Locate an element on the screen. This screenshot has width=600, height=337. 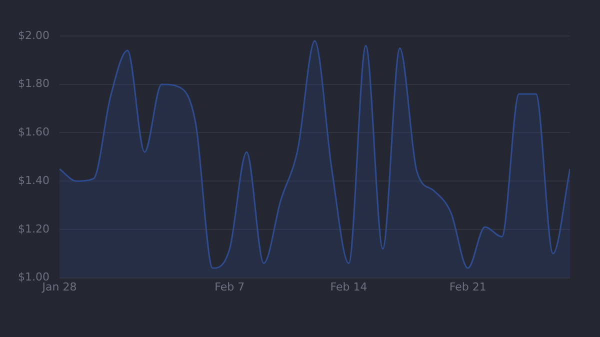
y-tick-label: $1.40 is located at coordinates (34, 180).